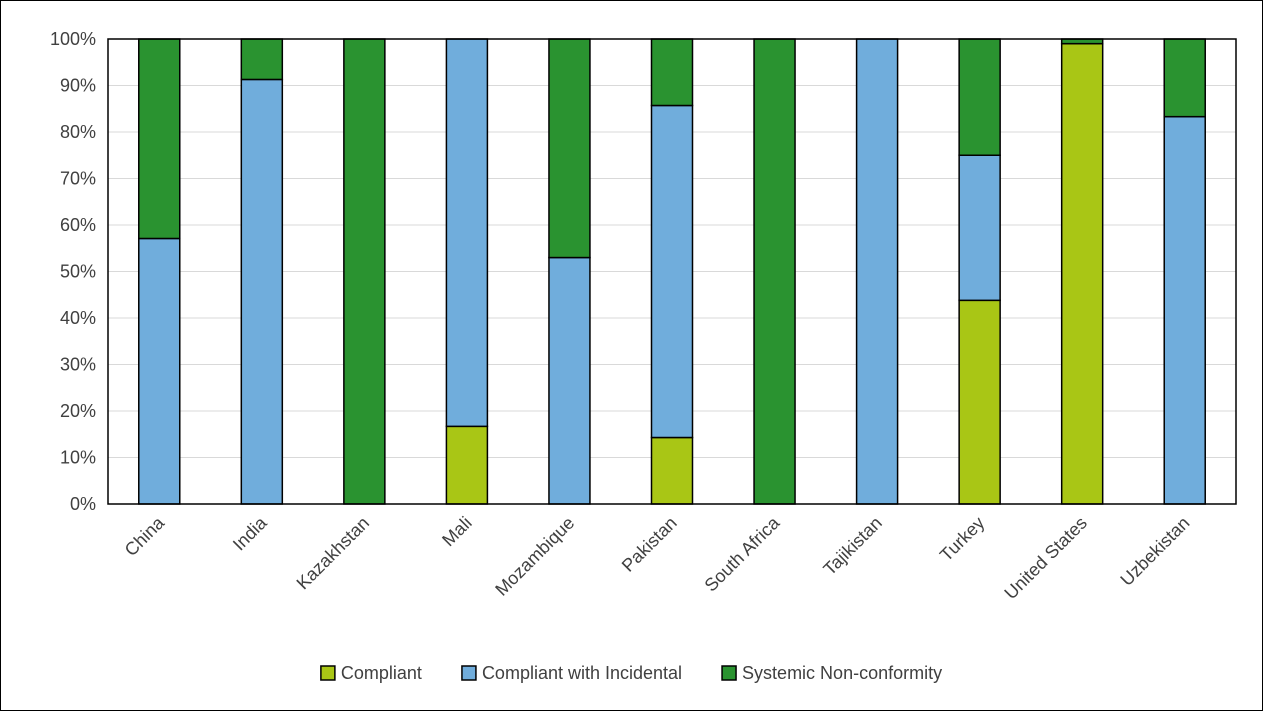 The width and height of the screenshot is (1263, 711). Describe the element at coordinates (83, 504) in the screenshot. I see `y-tick-label: 0%` at that location.